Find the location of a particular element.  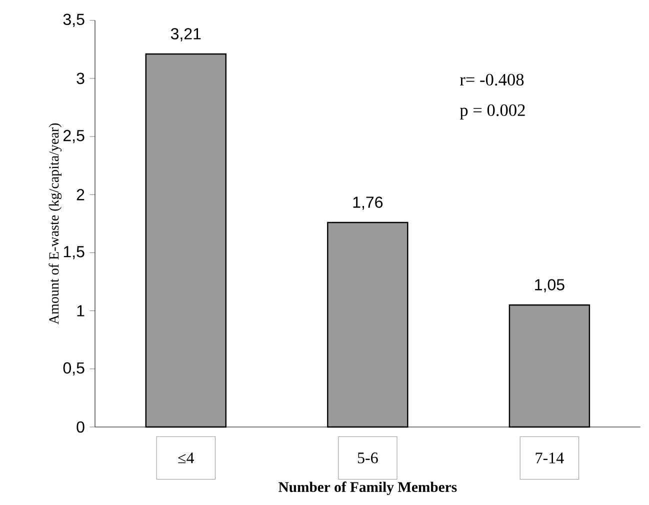

data-label: 3,21 is located at coordinates (185, 35).